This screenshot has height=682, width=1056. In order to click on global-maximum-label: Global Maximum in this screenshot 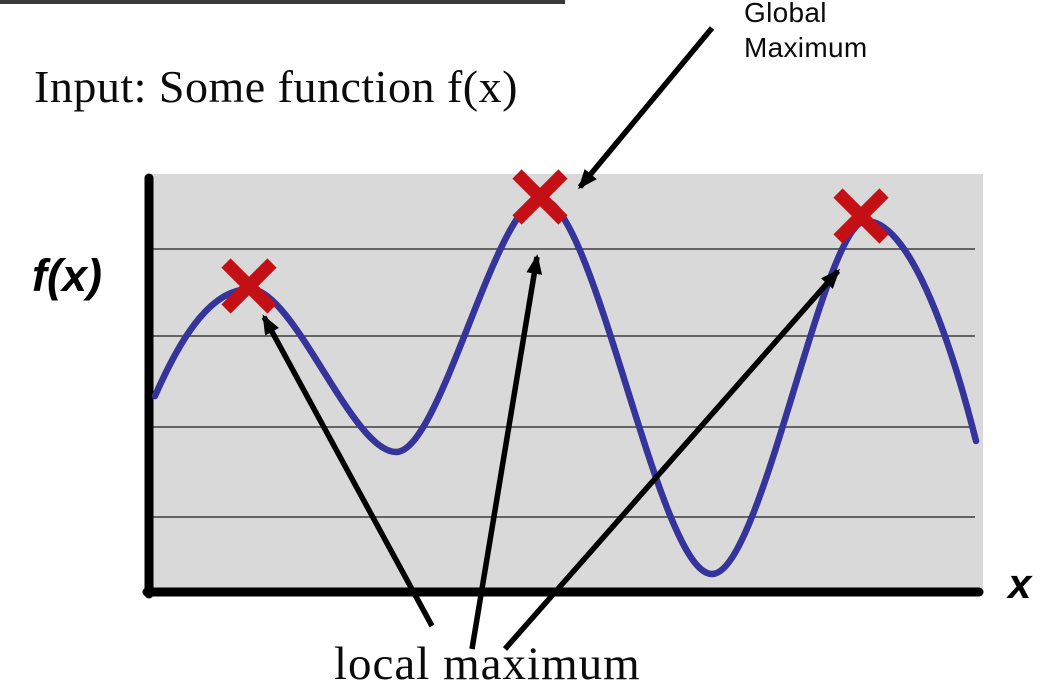, I will do `click(805, 32)`.